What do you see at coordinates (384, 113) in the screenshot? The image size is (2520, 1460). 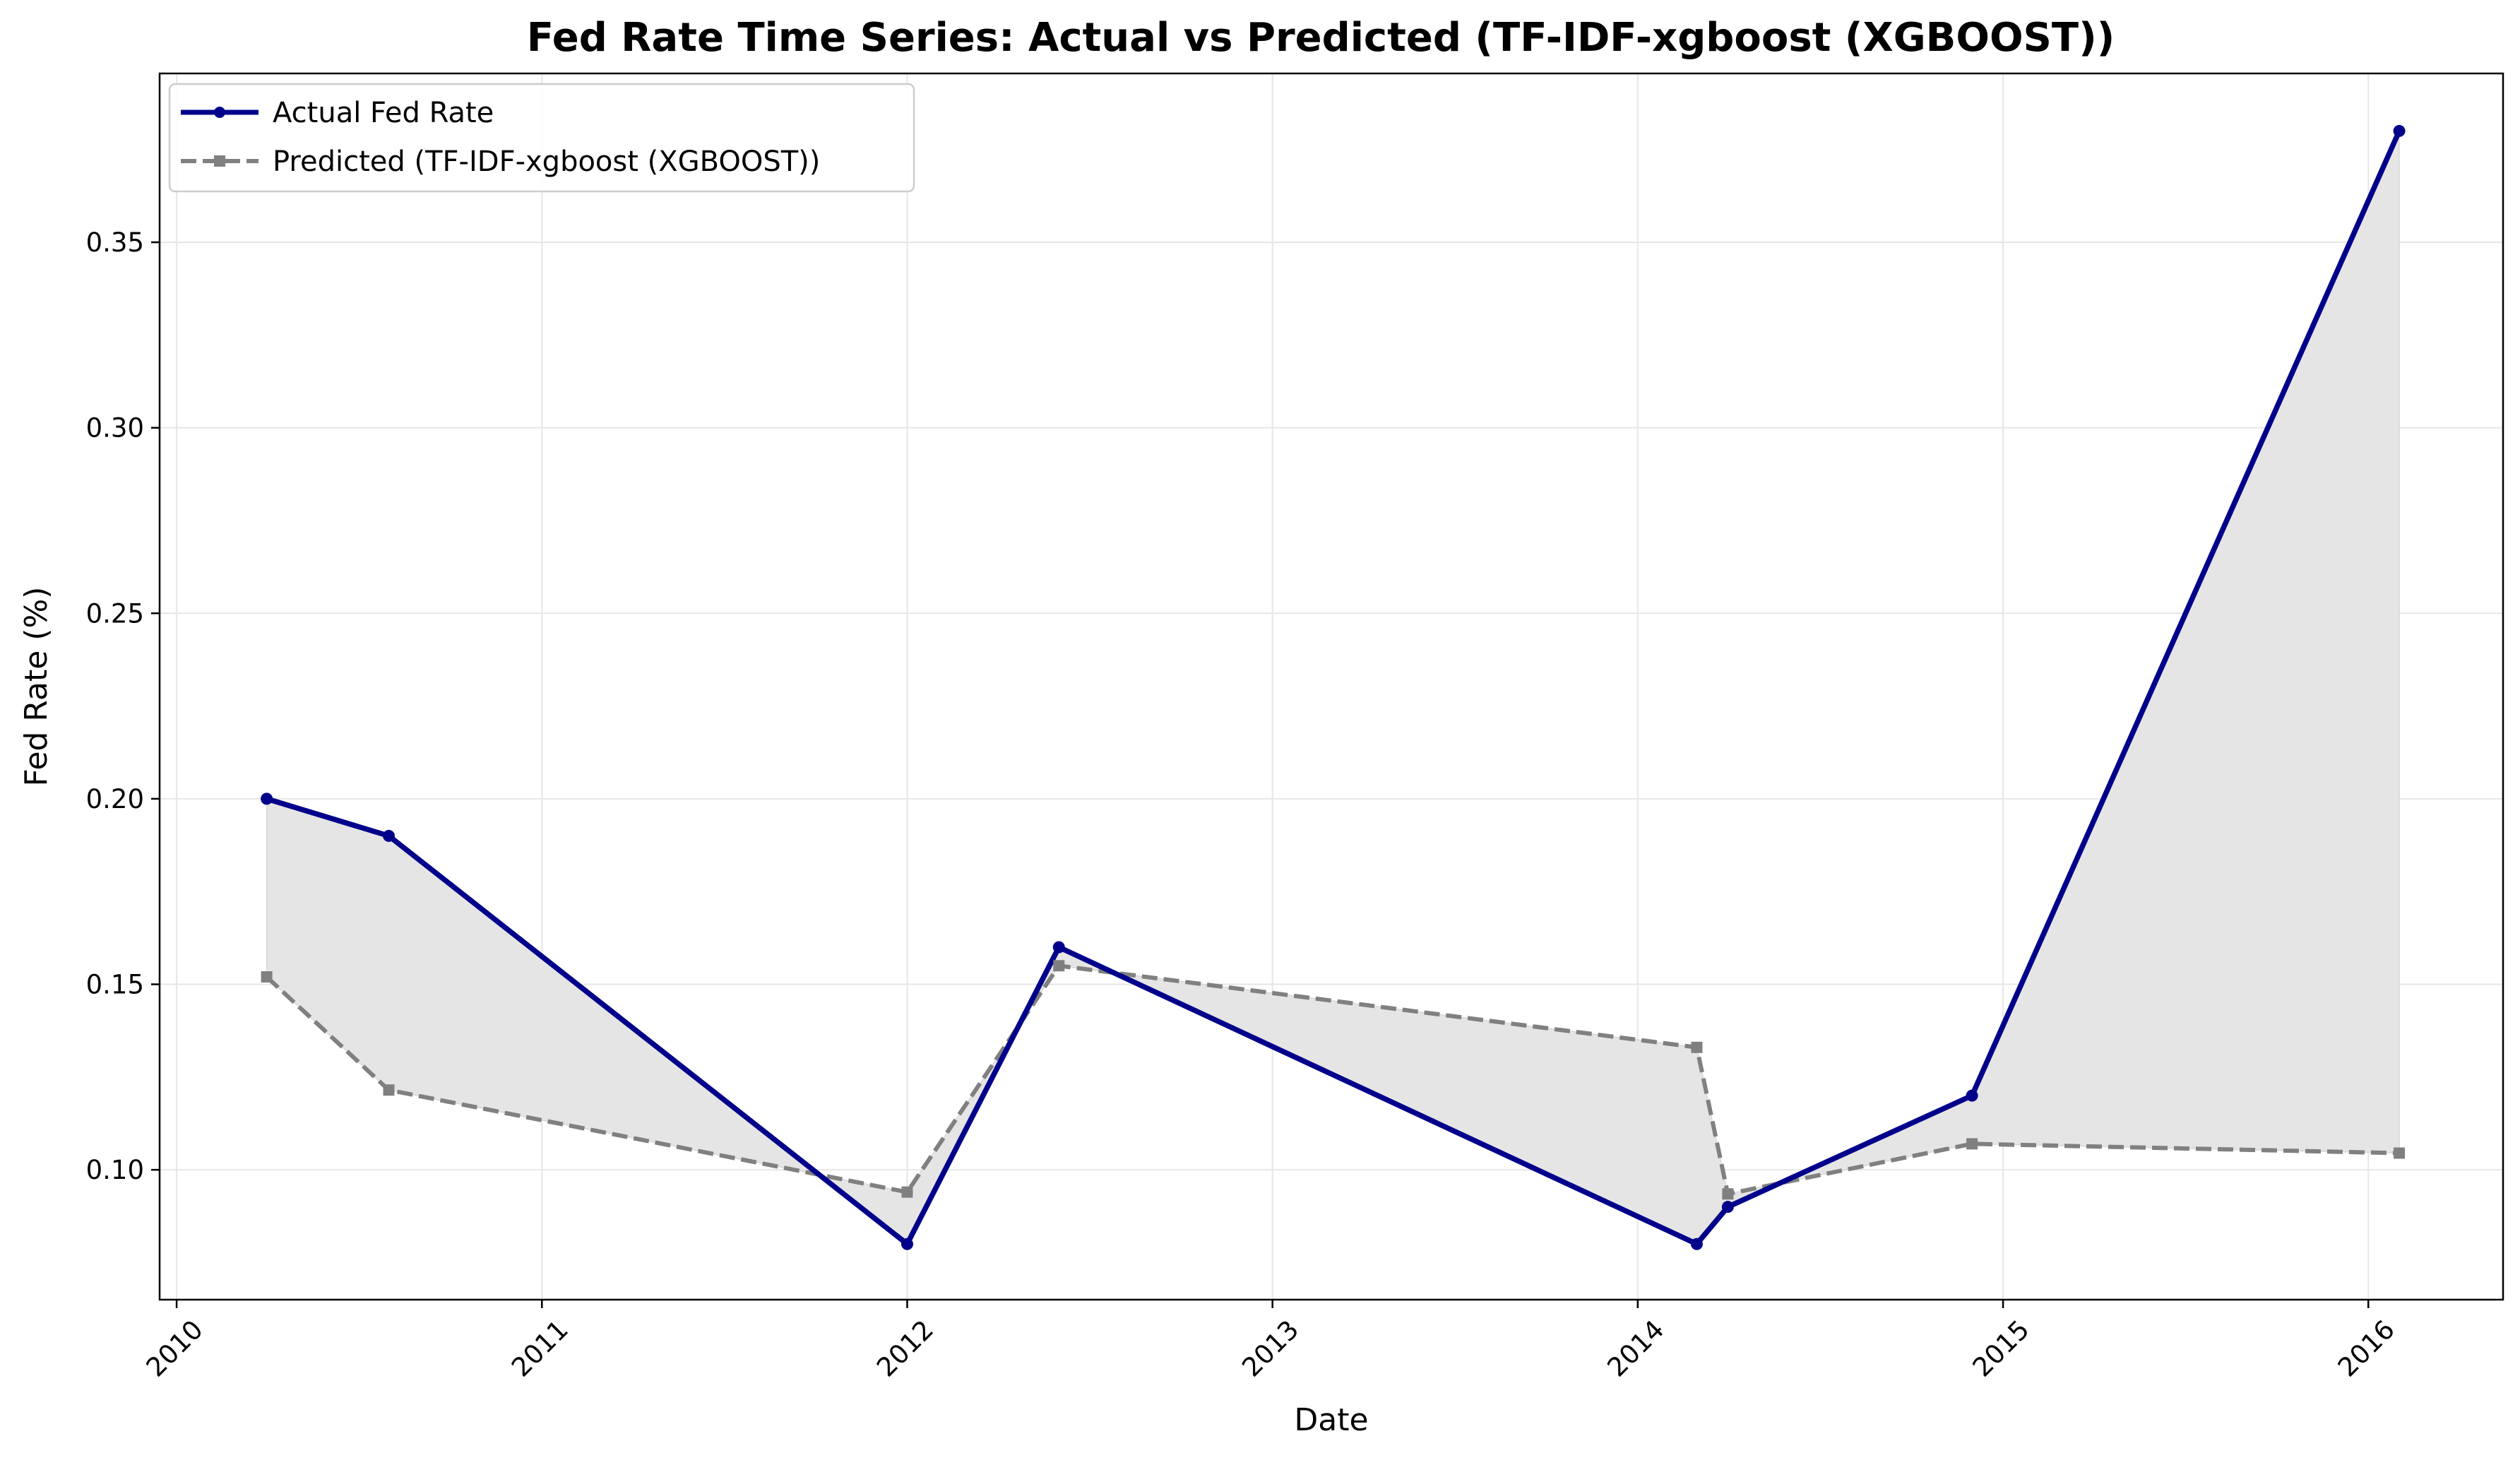 I see `legend-label-actual: Actual Fed Rate` at bounding box center [384, 113].